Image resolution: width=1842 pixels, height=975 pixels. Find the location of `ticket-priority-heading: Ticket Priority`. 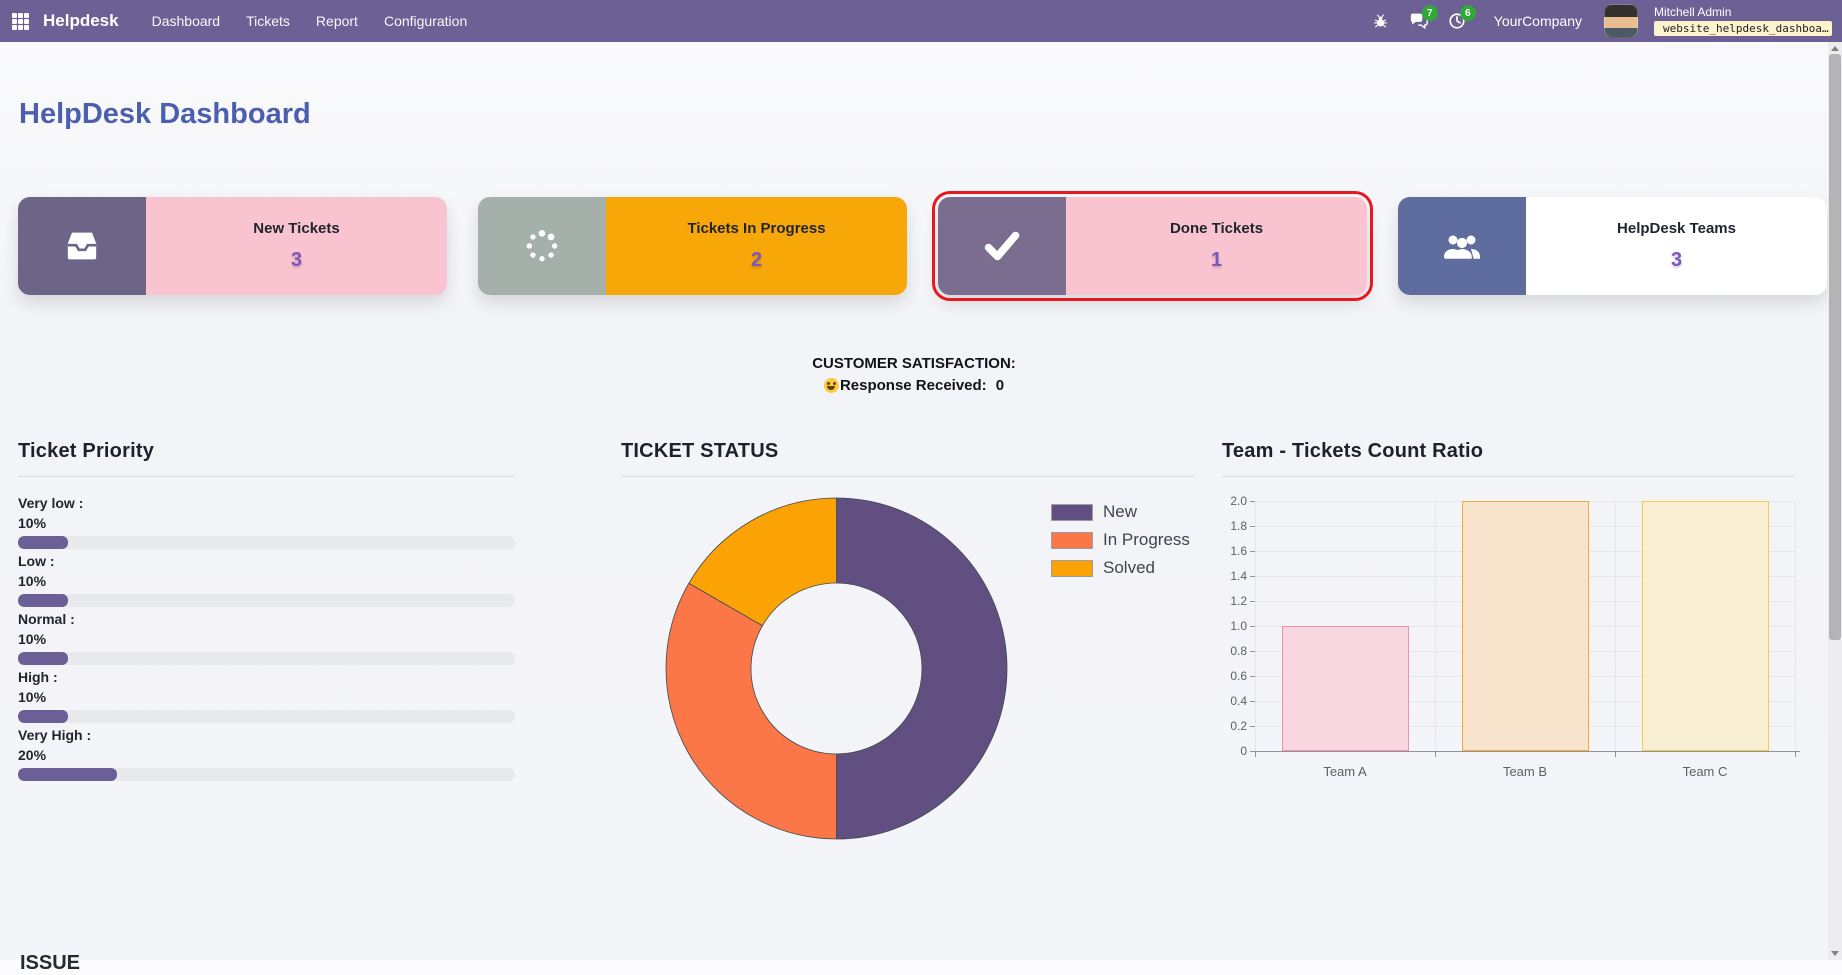

ticket-priority-heading: Ticket Priority is located at coordinates (86, 451).